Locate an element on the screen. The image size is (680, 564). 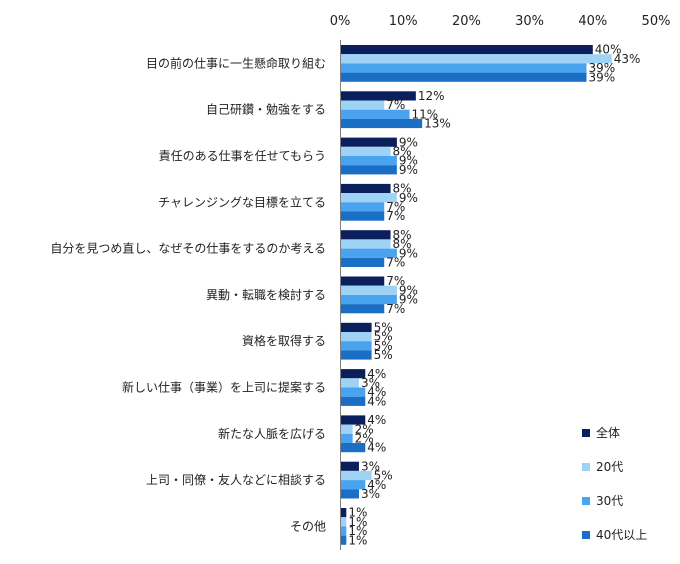
legend-label: 40代以上 is located at coordinates (621, 535).